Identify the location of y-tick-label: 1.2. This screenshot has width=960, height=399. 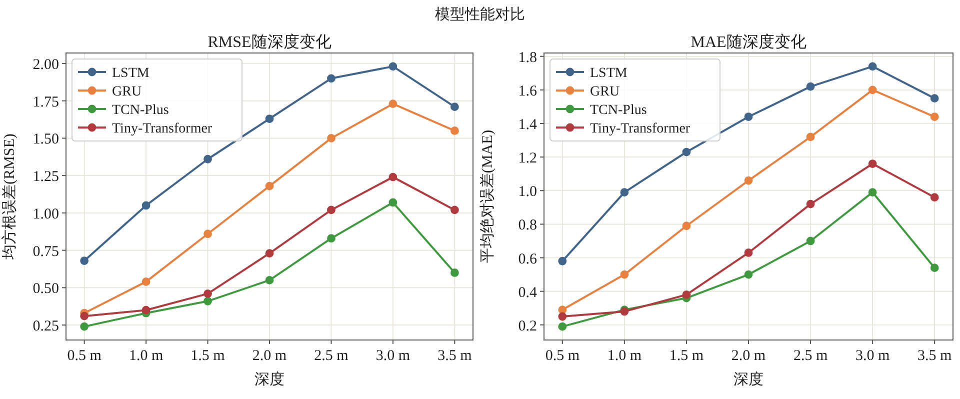
(527, 158).